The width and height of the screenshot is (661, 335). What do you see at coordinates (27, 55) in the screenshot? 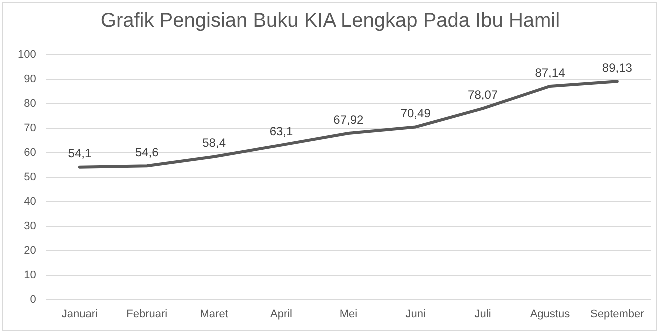
I see `y-tick-label: 100` at bounding box center [27, 55].